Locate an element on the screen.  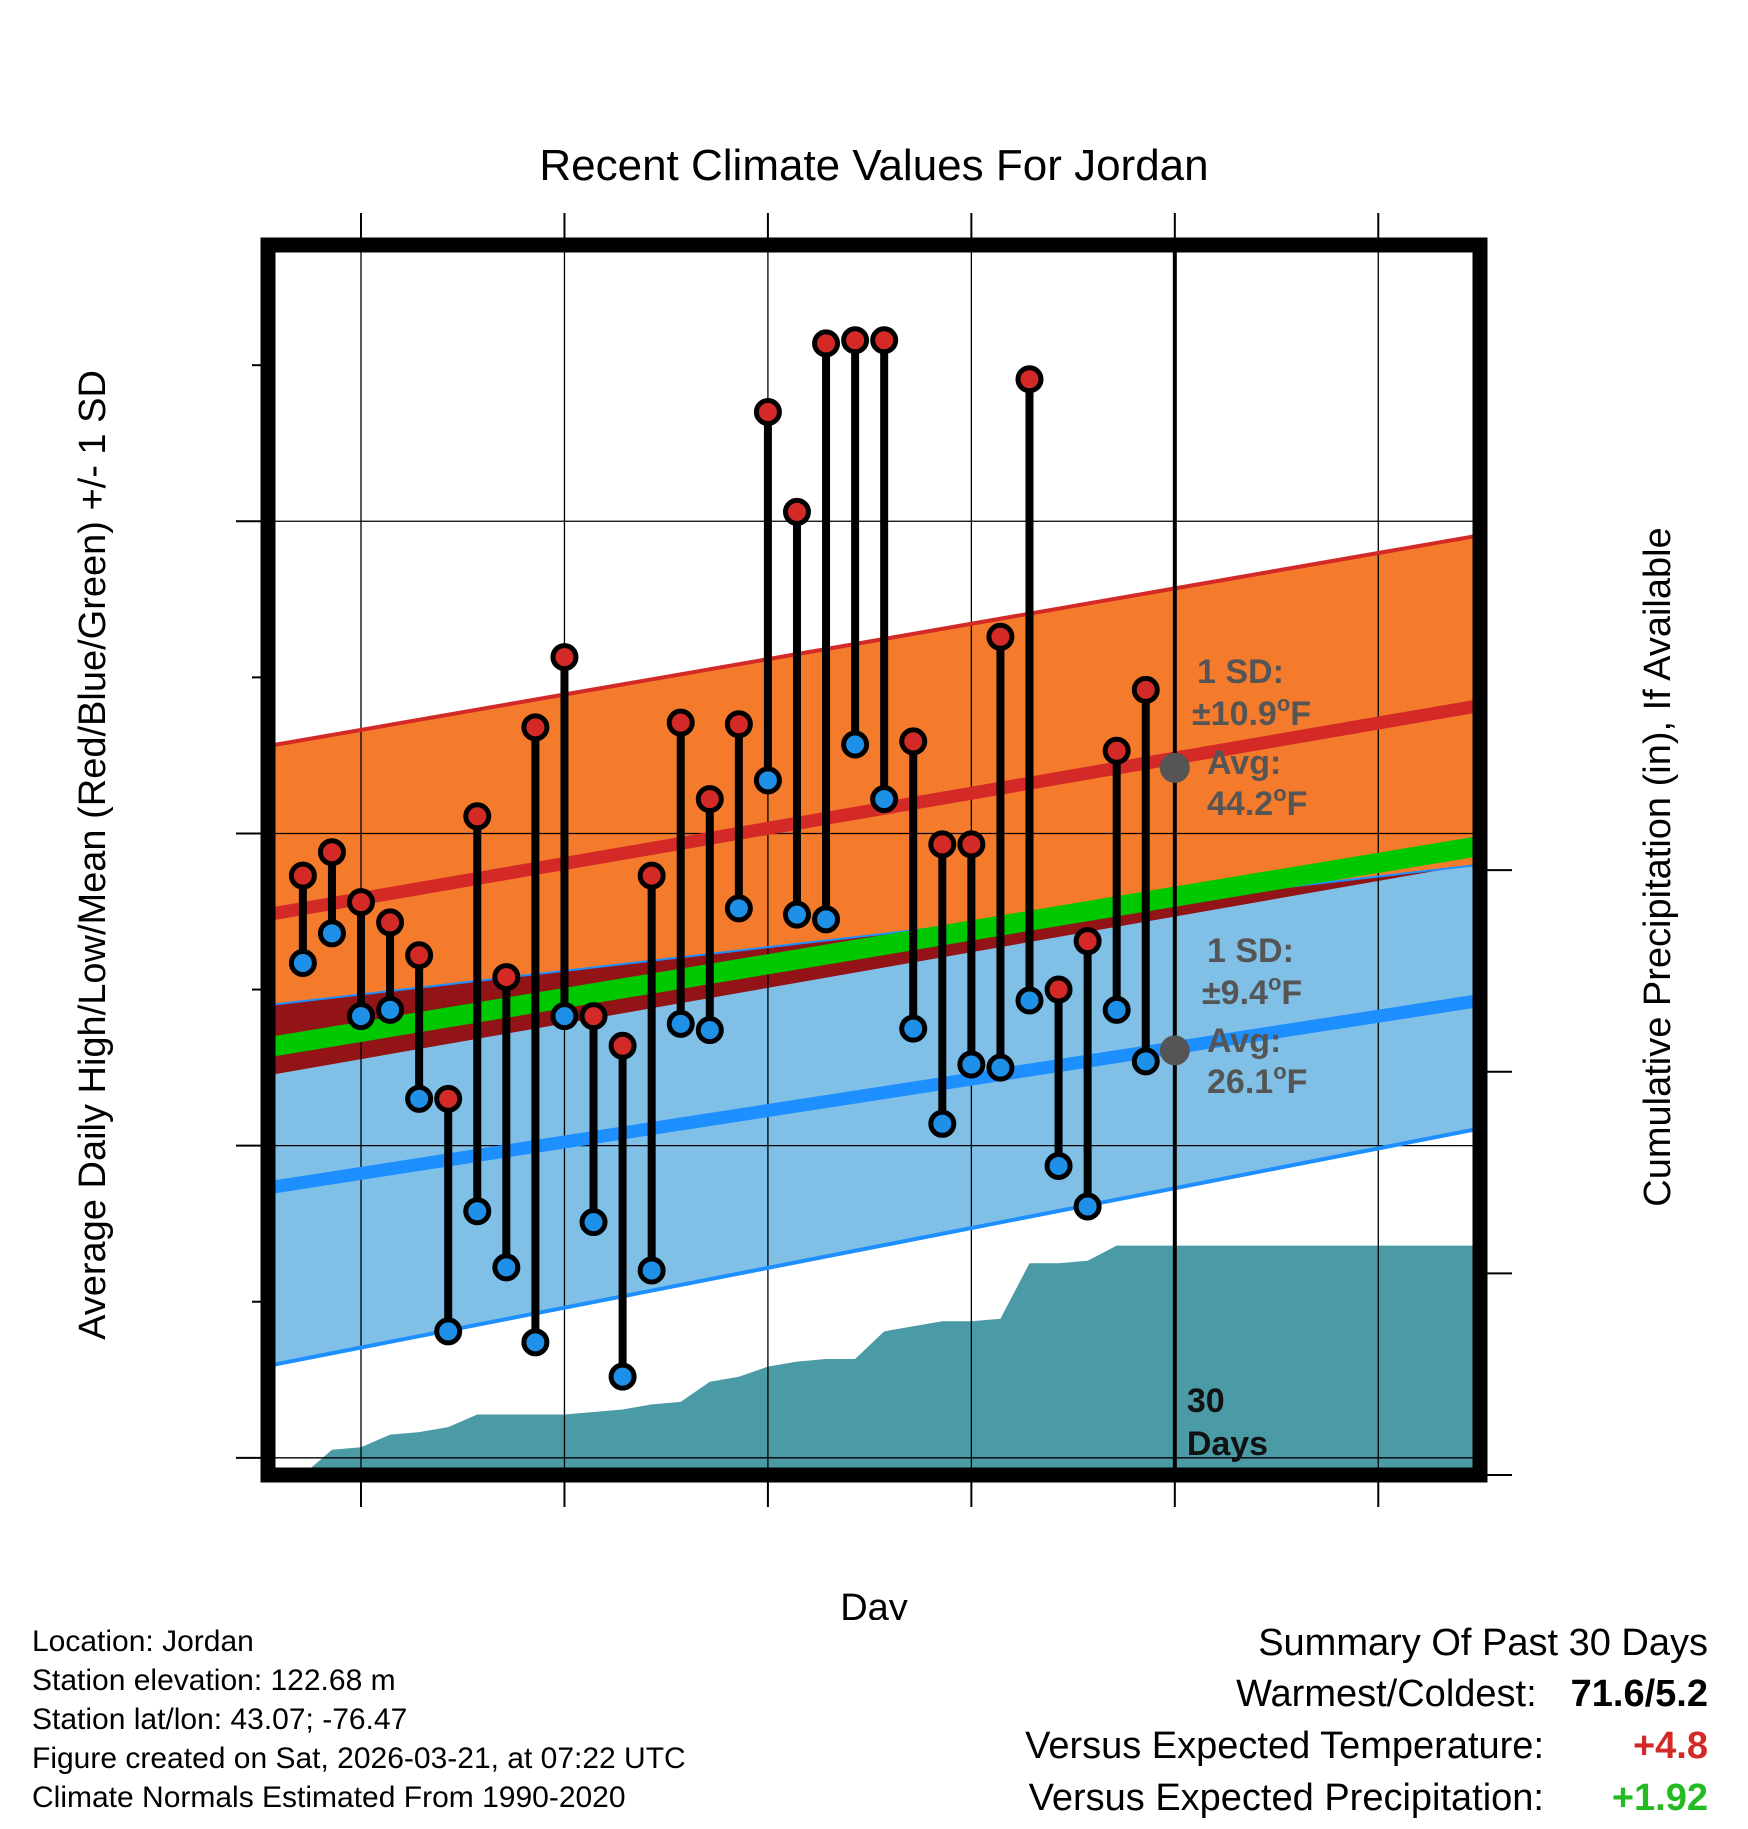
temp-label: Versus Expected Temperature: is located at coordinates (1284, 1746).